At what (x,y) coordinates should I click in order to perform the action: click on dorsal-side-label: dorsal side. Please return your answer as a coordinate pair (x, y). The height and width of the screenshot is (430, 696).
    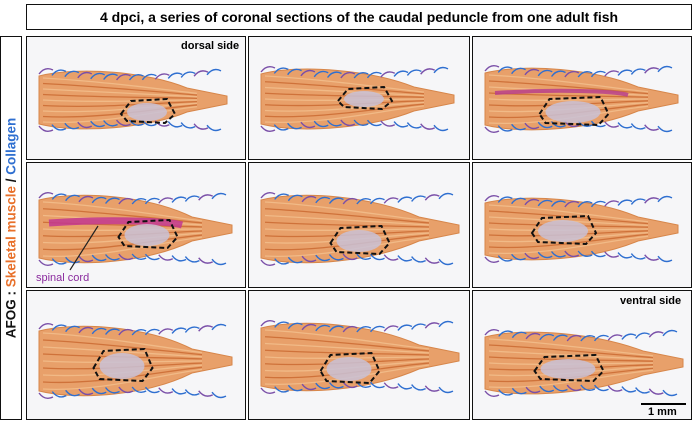
    Looking at the image, I should click on (210, 46).